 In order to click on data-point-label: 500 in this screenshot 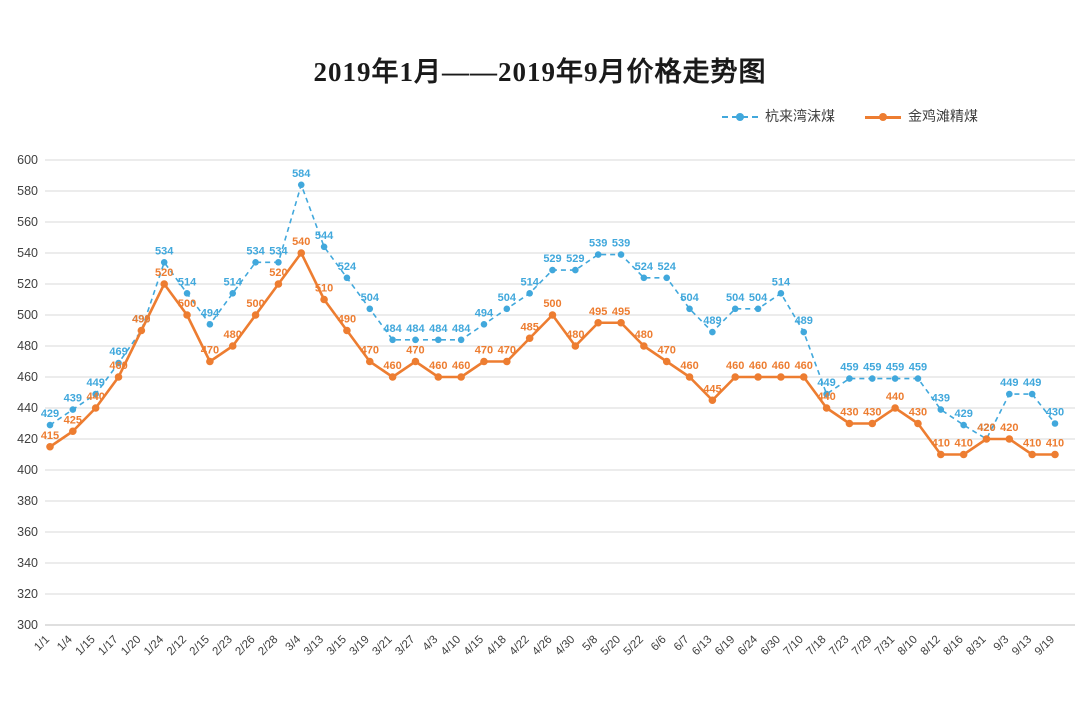, I will do `click(255, 304)`.